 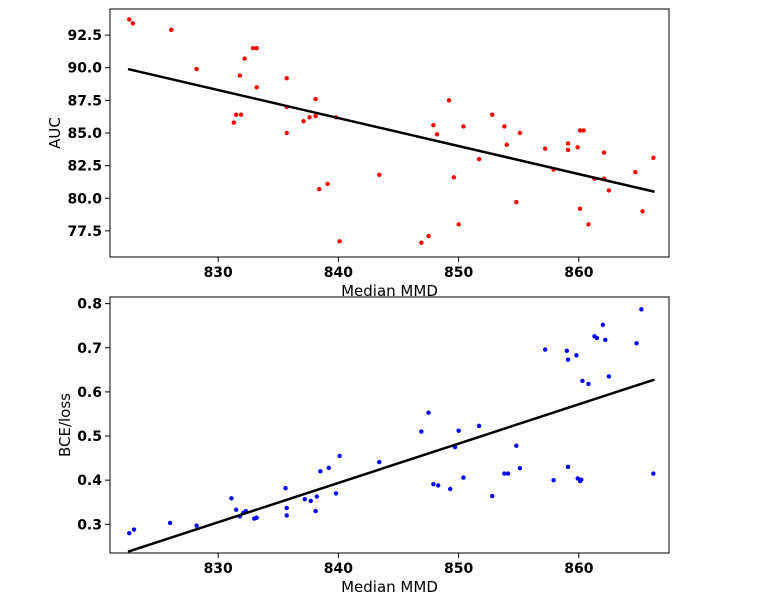 I want to click on chart-0-y-tick-label-5: 90.0, so click(x=84, y=69).